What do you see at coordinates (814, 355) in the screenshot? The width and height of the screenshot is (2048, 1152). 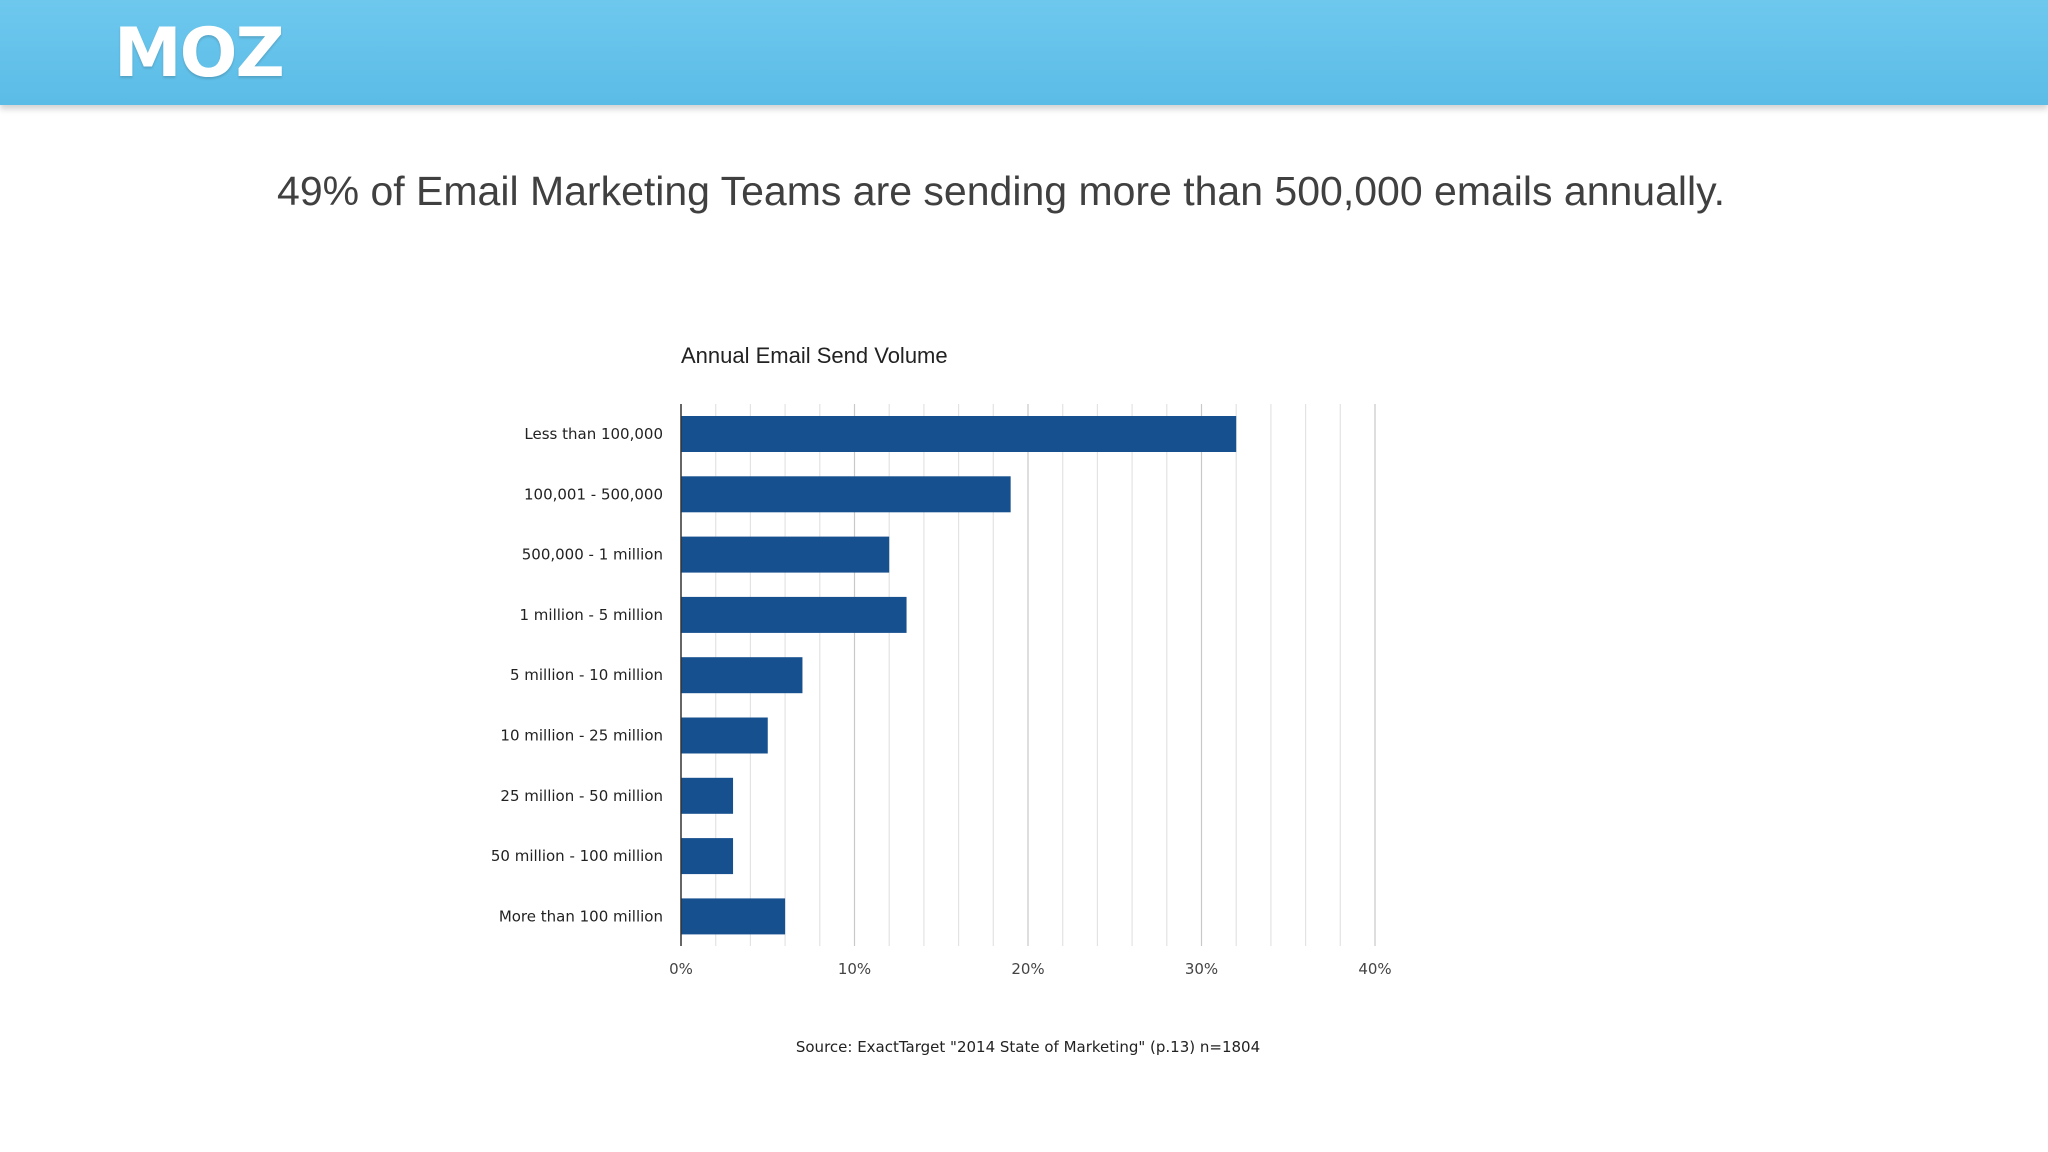 I see `chart-title: Annual Email Send Volume` at bounding box center [814, 355].